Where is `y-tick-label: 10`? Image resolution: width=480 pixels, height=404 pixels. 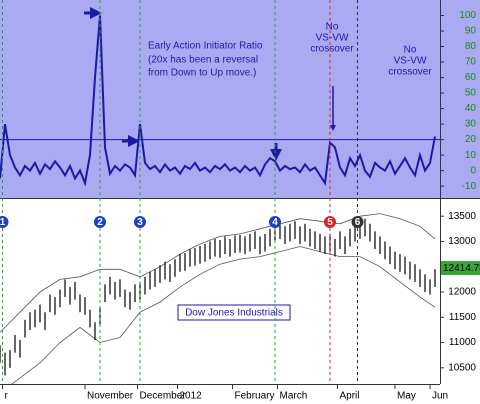
y-tick-label: 10 is located at coordinates (471, 155).